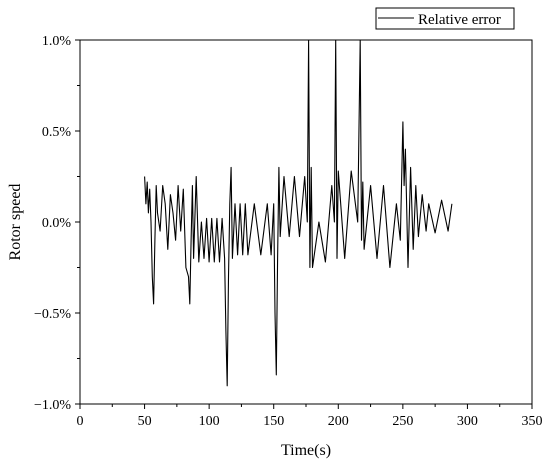 The width and height of the screenshot is (550, 467). I want to click on y-tick-label: 0.0%, so click(57, 223).